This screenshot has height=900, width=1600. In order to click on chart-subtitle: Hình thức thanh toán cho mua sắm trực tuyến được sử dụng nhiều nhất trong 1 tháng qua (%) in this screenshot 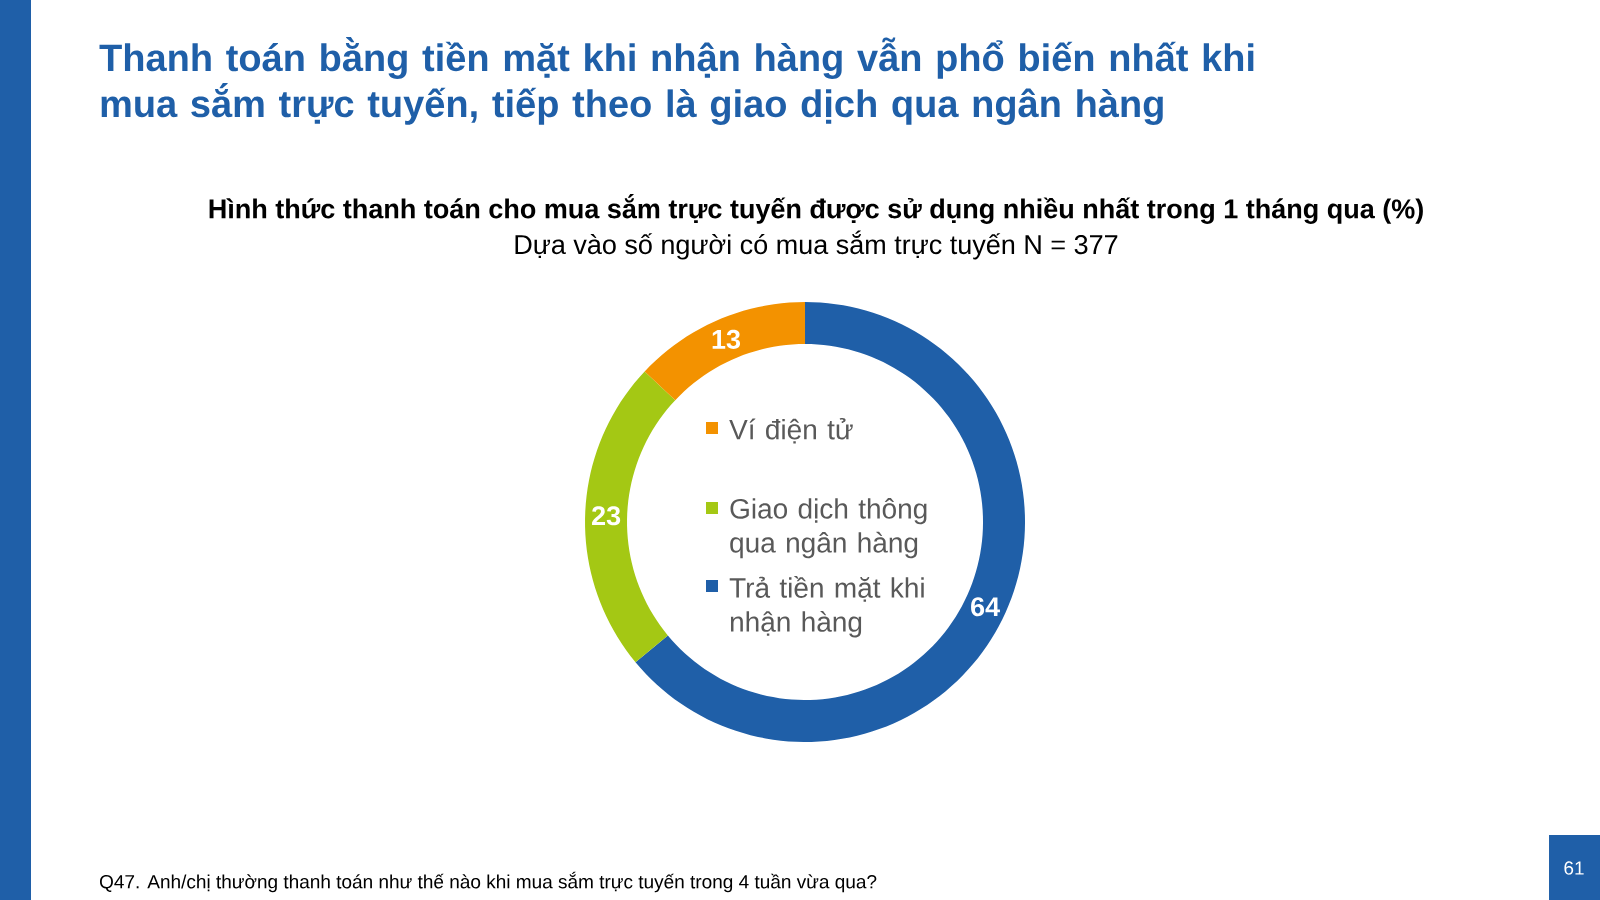, I will do `click(816, 209)`.